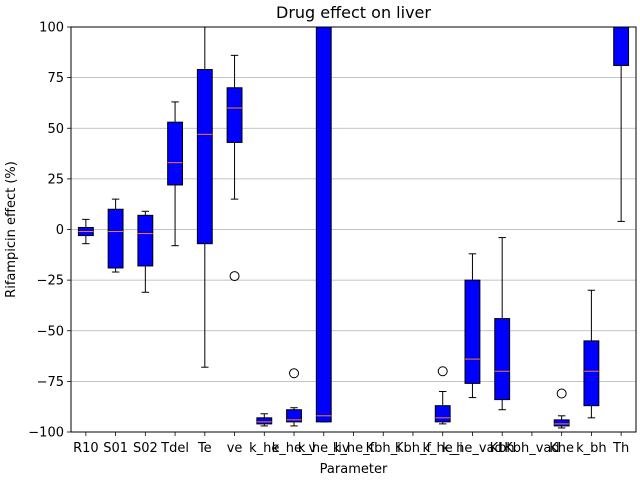 This screenshot has width=640, height=480. What do you see at coordinates (204, 448) in the screenshot?
I see `x-tick-label: Te` at bounding box center [204, 448].